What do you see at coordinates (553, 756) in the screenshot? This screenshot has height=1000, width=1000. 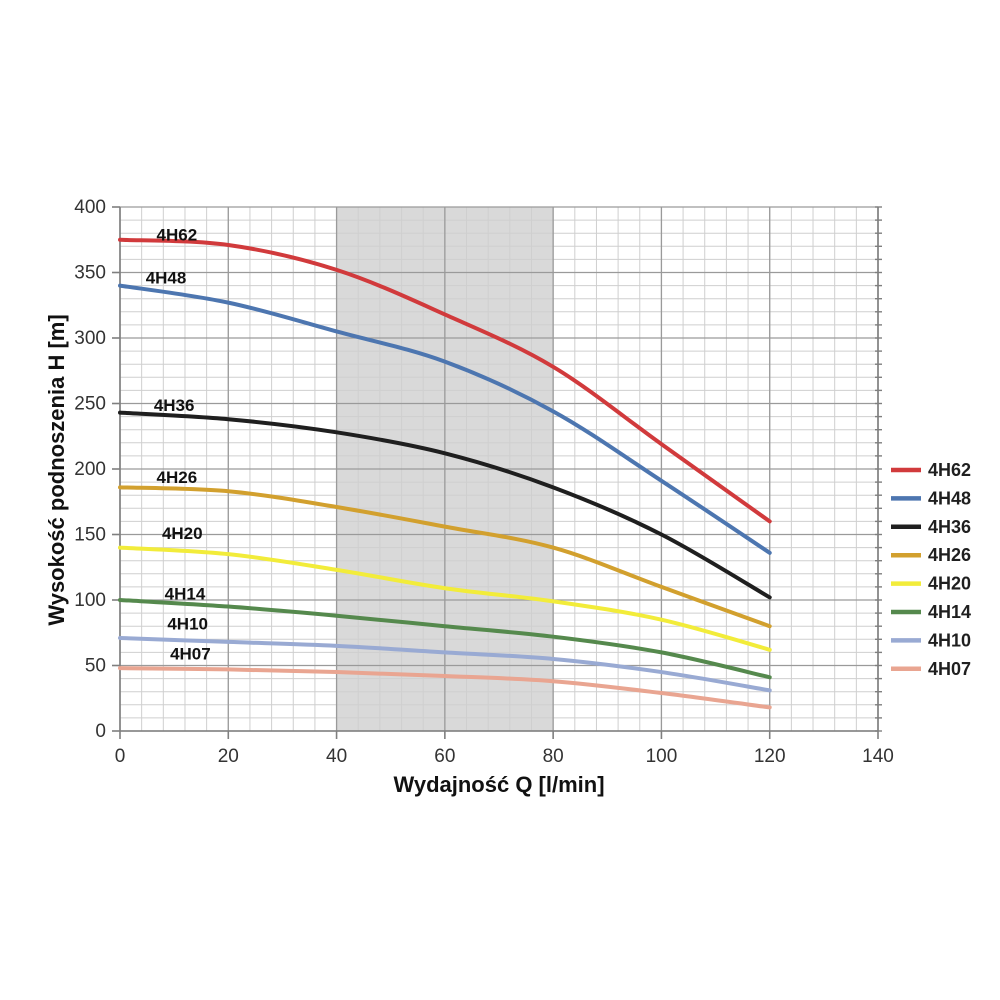 I see `x-tick-label: 80` at bounding box center [553, 756].